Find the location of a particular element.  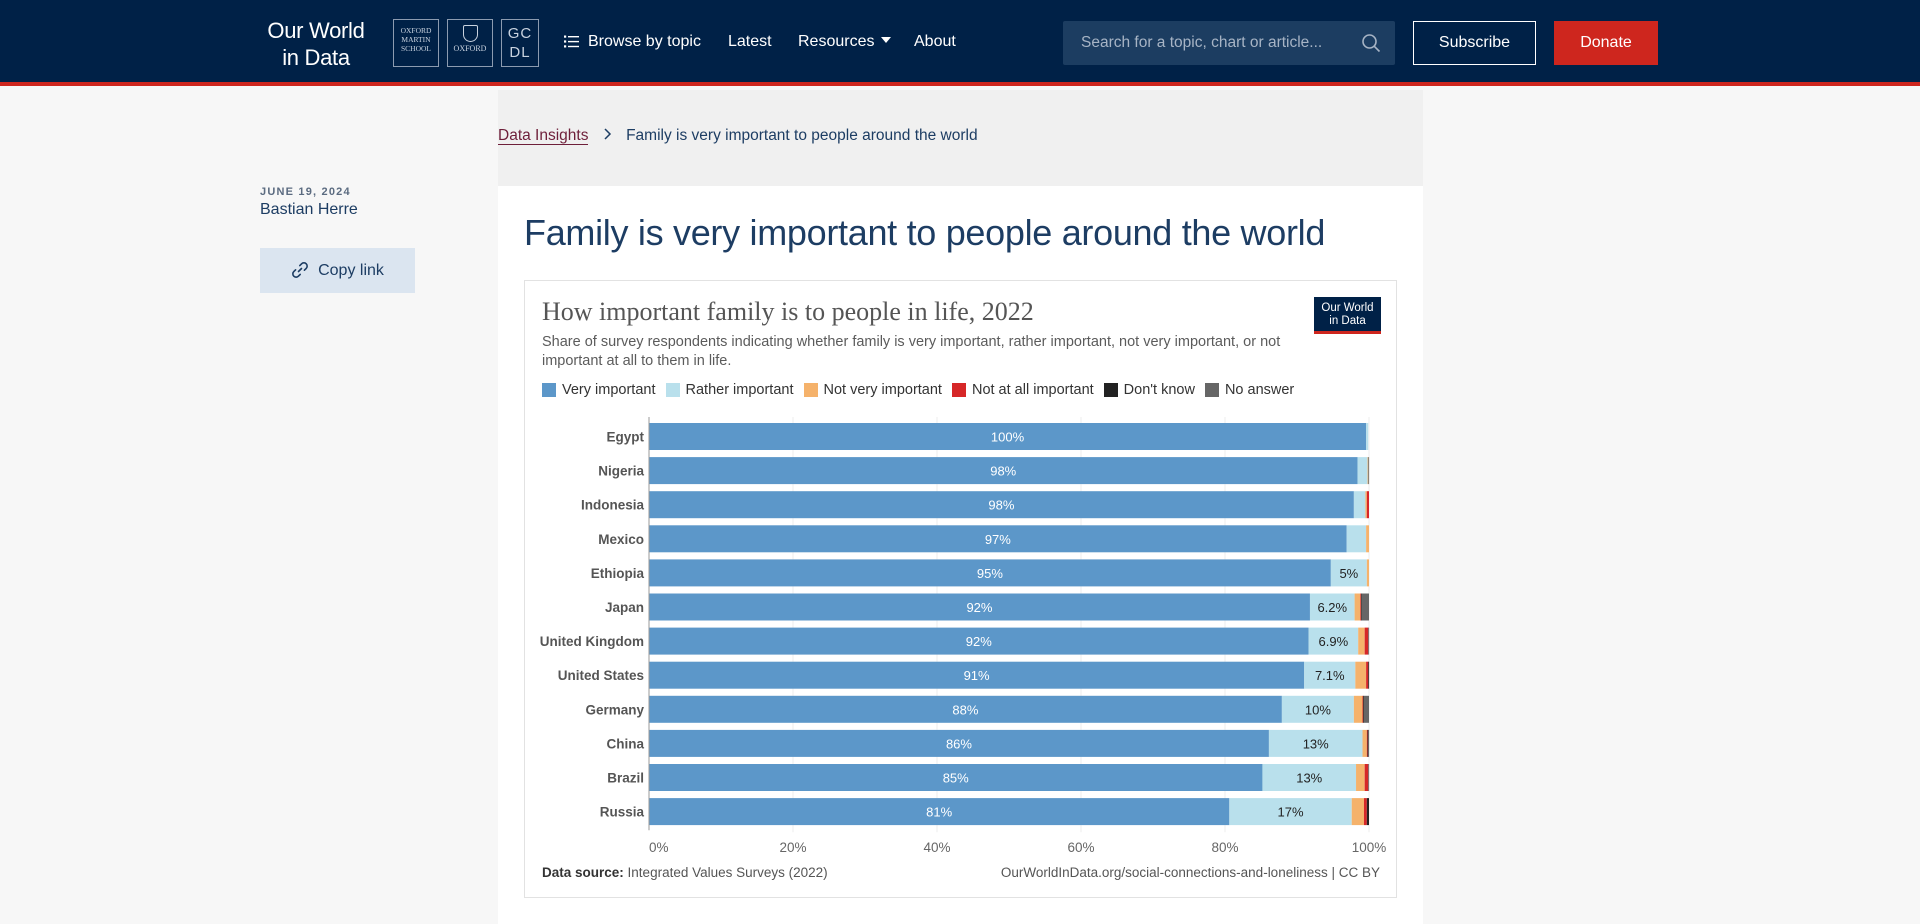

bar-ethiopia-not-very-important is located at coordinates (1367, 573).